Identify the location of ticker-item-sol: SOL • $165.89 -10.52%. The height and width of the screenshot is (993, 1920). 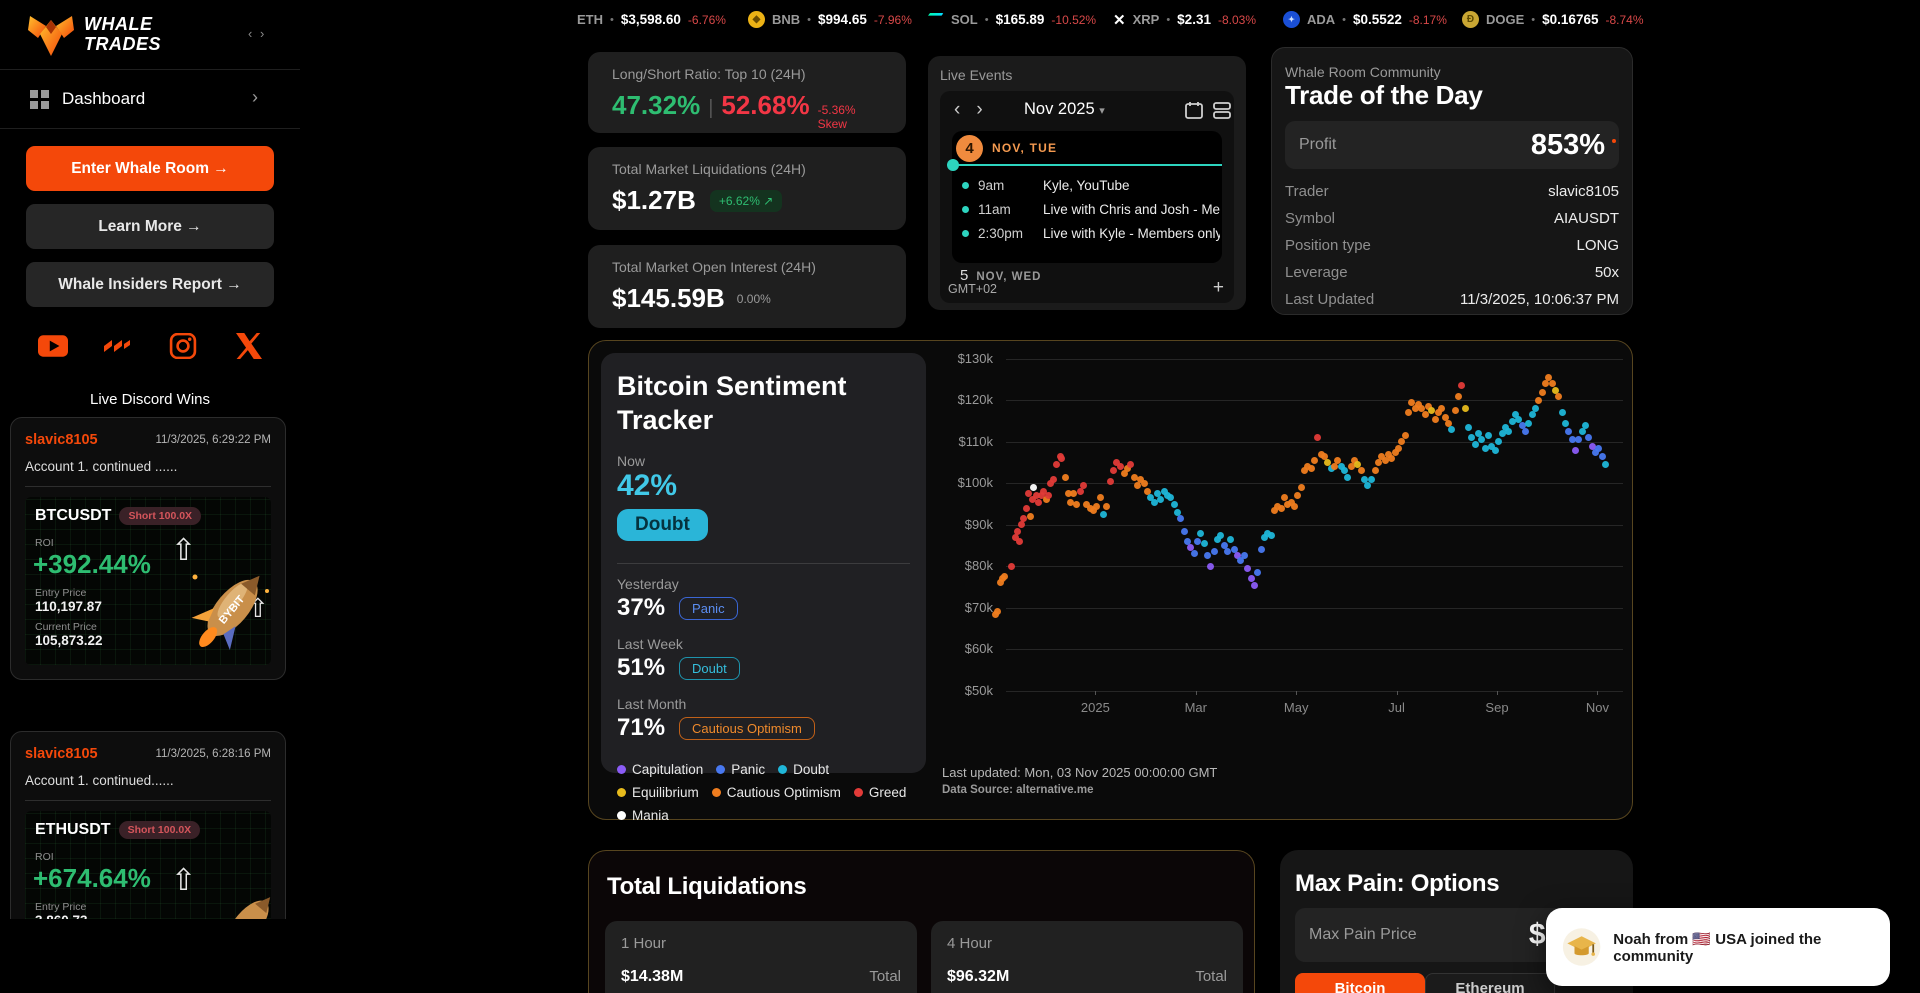
(1012, 19).